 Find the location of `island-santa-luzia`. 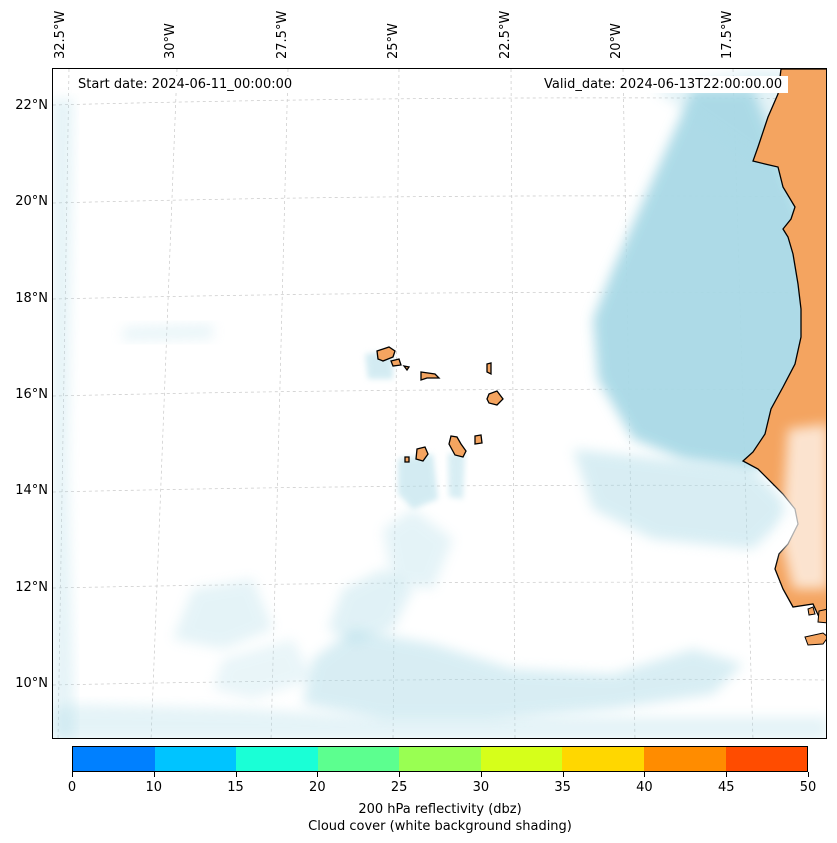

island-santa-luzia is located at coordinates (406, 368).